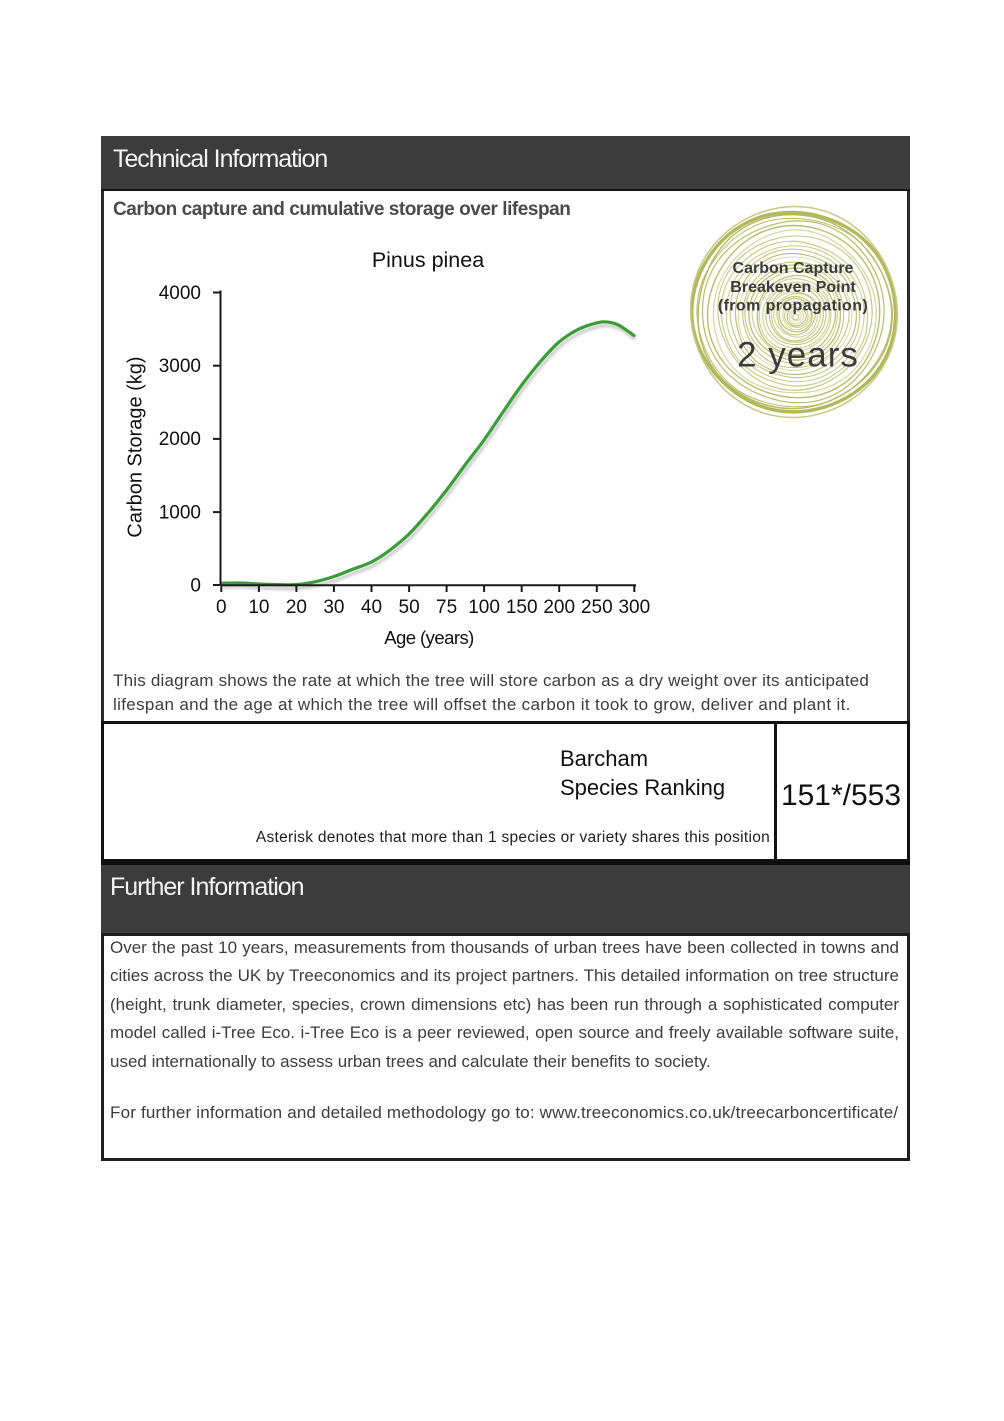  I want to click on svg-text: Carbon Storage (kg), so click(136, 446).